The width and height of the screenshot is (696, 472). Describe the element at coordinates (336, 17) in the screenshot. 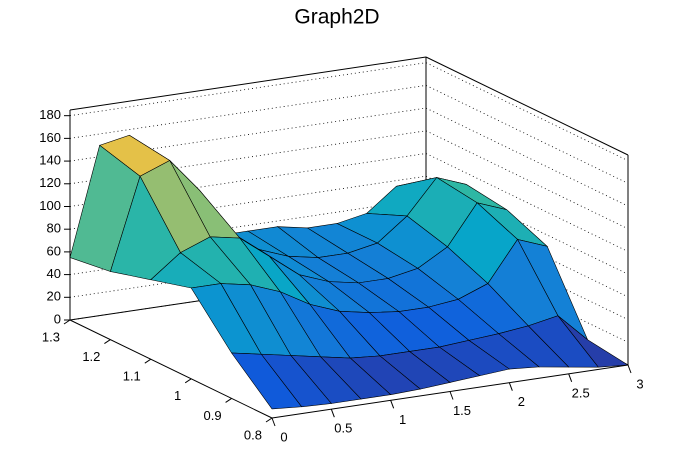

I see `chart-title: Graph2D` at that location.